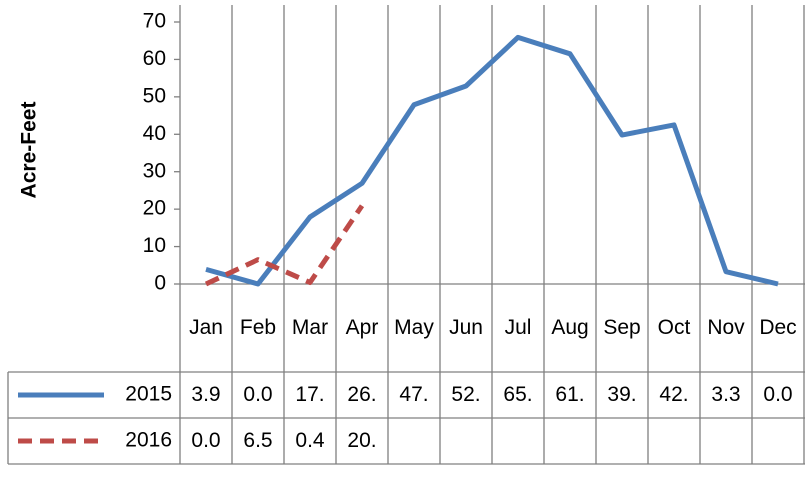  What do you see at coordinates (726, 327) in the screenshot?
I see `x-tick-label: Nov` at bounding box center [726, 327].